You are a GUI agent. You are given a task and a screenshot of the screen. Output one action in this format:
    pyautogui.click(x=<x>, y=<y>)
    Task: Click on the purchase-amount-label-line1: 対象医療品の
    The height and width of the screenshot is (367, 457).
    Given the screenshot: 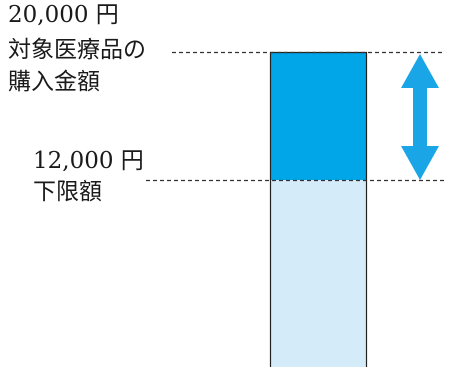 What is the action you would take?
    pyautogui.click(x=77, y=50)
    